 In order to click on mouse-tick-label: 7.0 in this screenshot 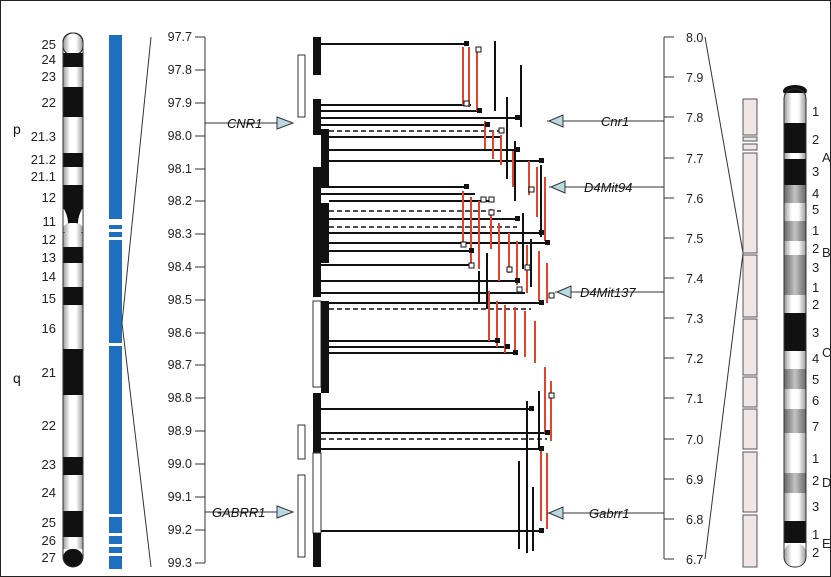, I will do `click(694, 440)`.